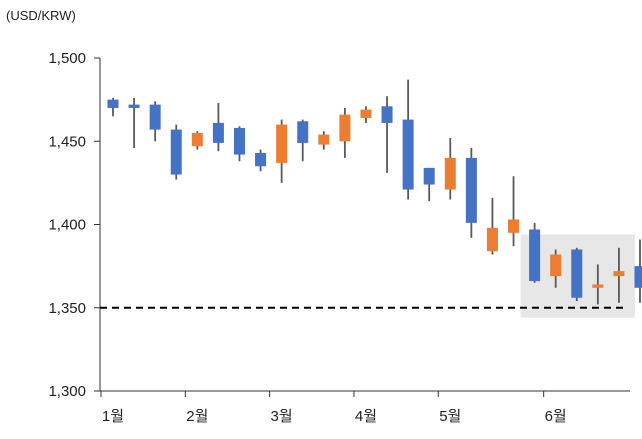  Describe the element at coordinates (67, 141) in the screenshot. I see `y-tick-label: 1,450` at that location.